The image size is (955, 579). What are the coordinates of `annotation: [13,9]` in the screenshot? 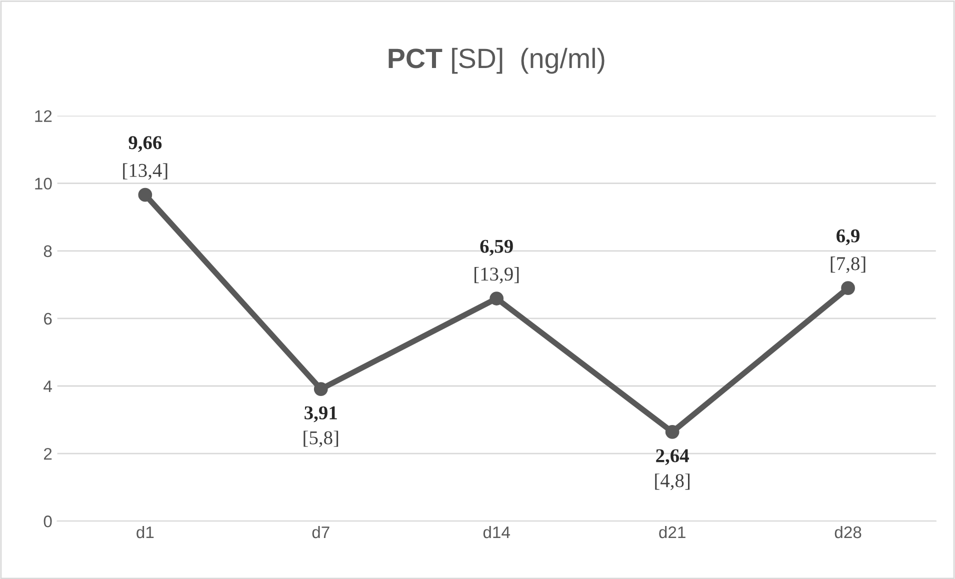 It's located at (496, 275).